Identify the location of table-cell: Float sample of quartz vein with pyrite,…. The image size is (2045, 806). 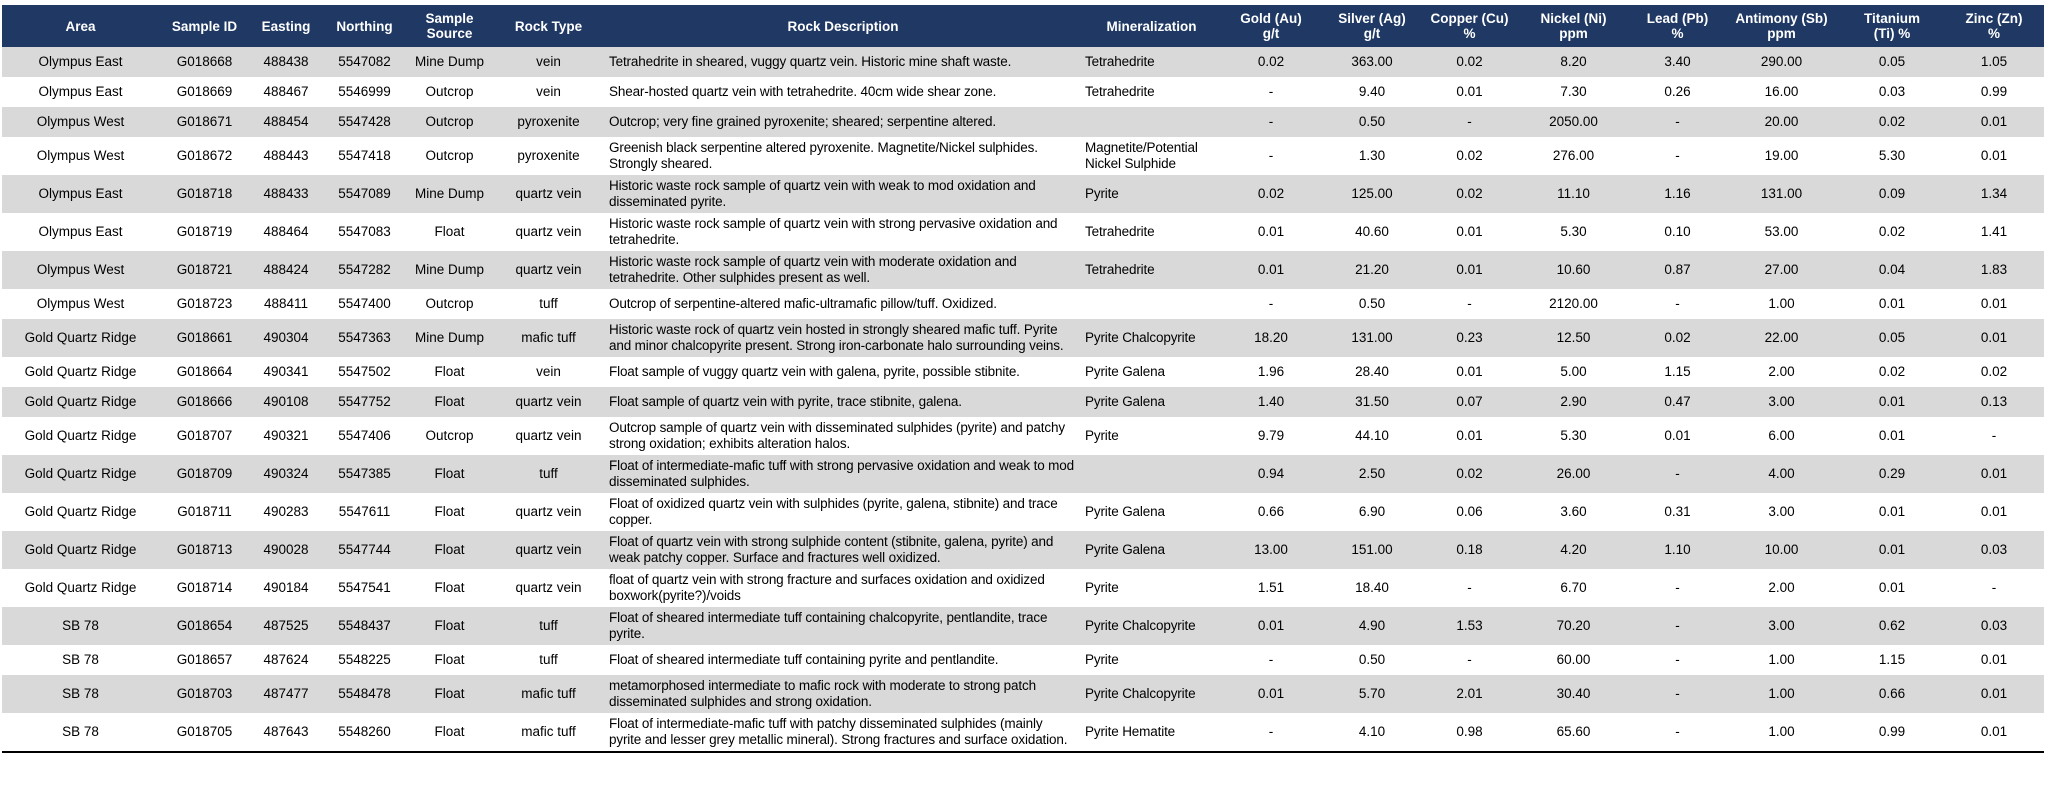
(785, 401).